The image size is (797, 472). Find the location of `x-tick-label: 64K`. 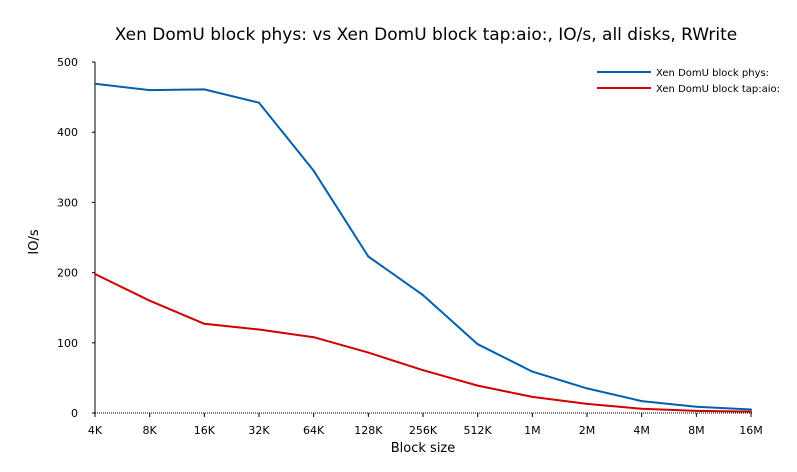

x-tick-label: 64K is located at coordinates (314, 430).